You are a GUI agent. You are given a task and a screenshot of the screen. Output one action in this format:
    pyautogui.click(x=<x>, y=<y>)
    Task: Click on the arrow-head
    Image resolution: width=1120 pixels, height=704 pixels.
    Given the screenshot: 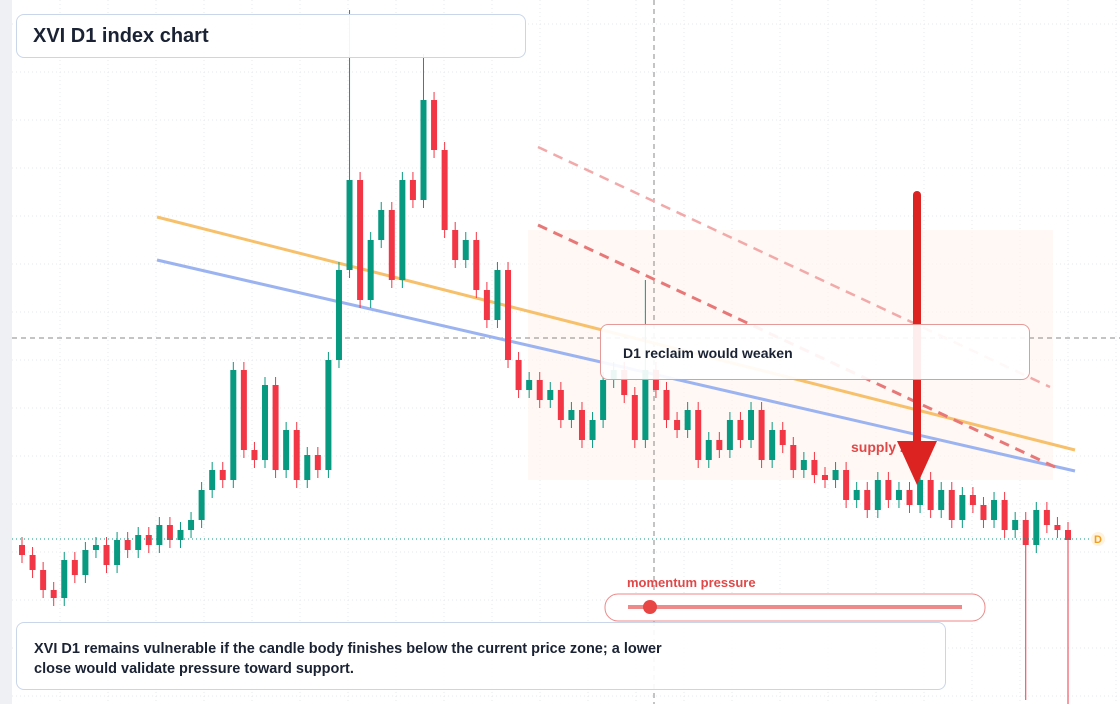 What is the action you would take?
    pyautogui.click(x=917, y=463)
    